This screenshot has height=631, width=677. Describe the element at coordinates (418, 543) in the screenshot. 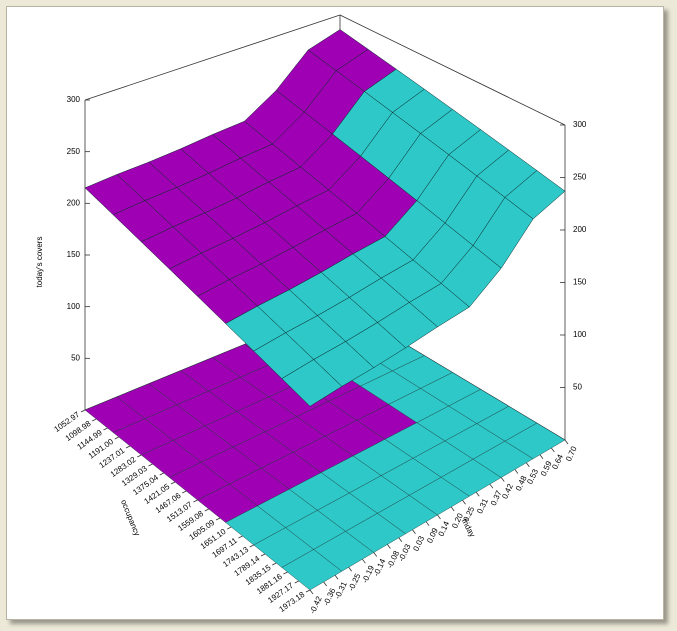

I see `y-tick-label: 0.03` at that location.